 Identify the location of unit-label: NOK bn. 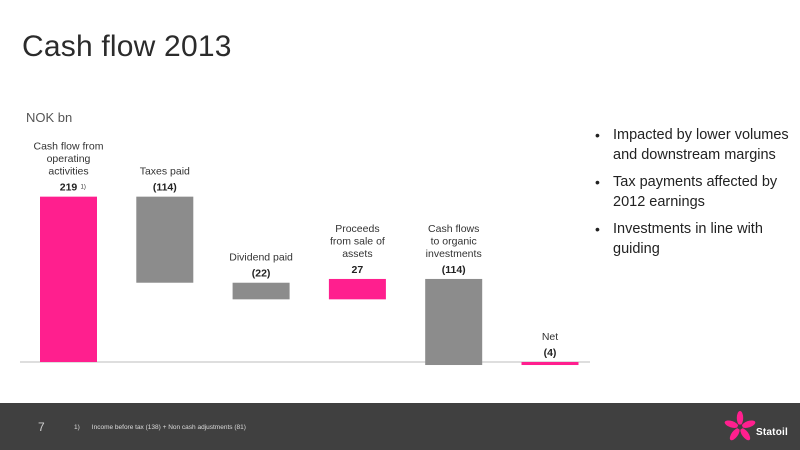
(49, 117).